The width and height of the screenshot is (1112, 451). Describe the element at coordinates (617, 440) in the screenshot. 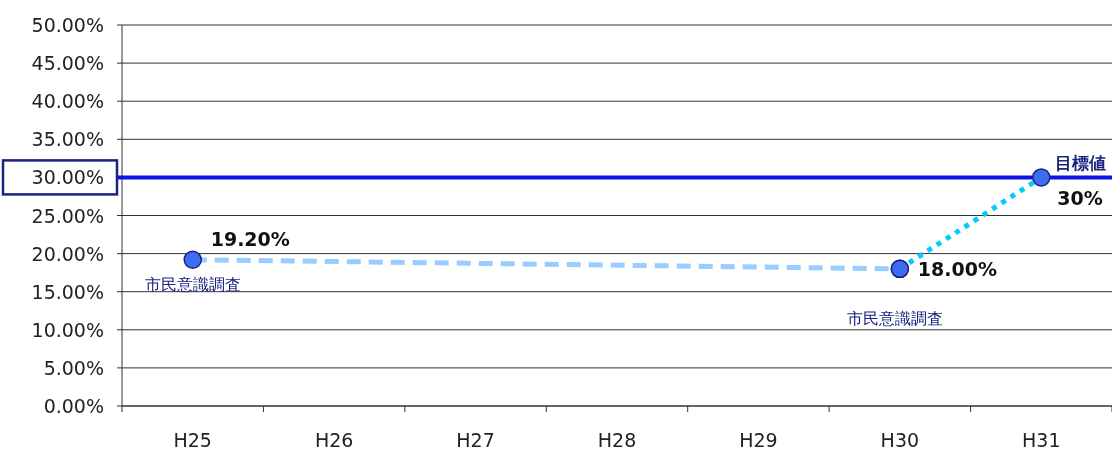

I see `x-tick-label: H28` at that location.